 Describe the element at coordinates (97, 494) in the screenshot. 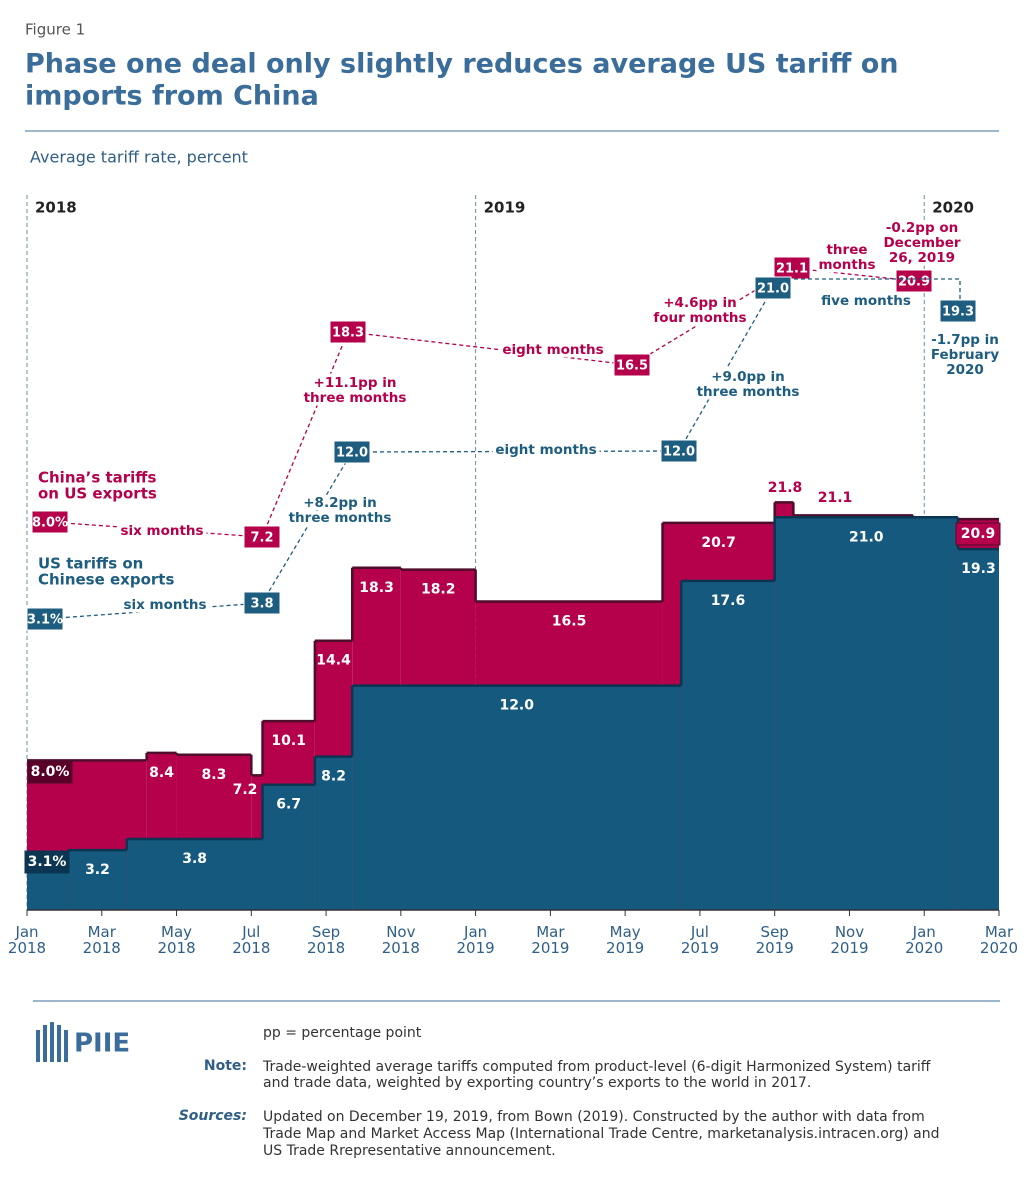

I see `series-label: on US exports` at that location.